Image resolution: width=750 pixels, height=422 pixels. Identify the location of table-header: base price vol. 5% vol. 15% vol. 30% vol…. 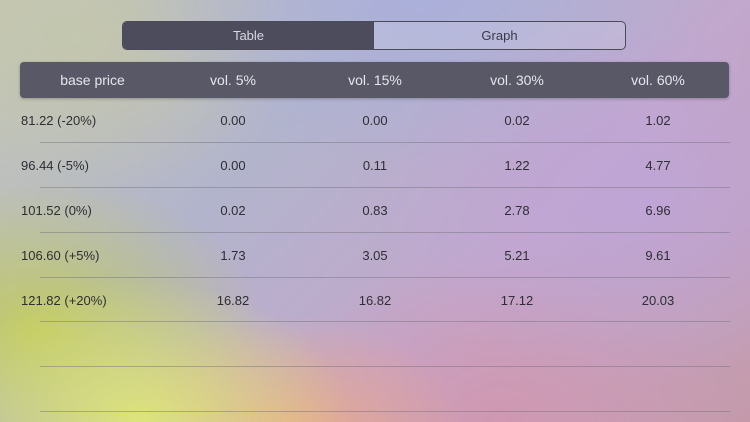
(374, 80).